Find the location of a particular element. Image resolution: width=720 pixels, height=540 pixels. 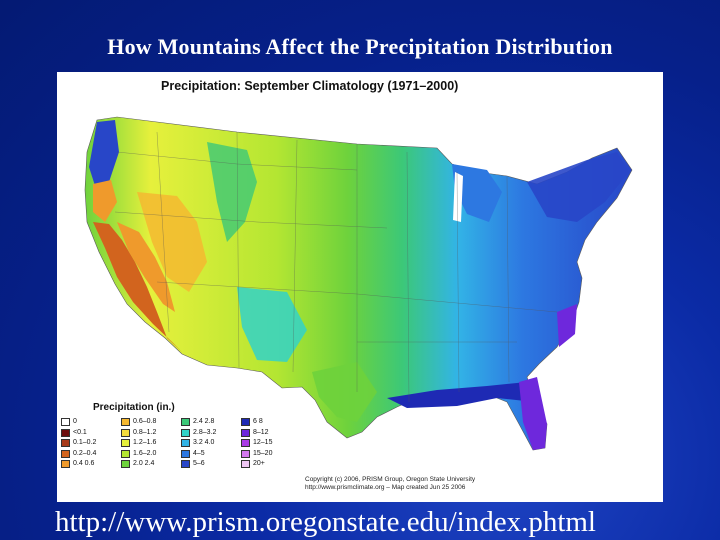

gulf-coast-wet is located at coordinates (461, 395).